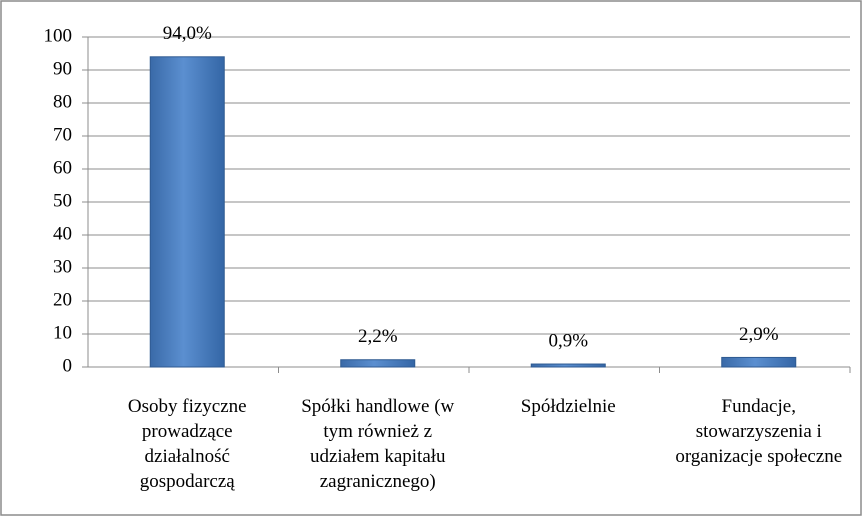 This screenshot has width=862, height=516. I want to click on y-tick-label: 20, so click(62, 299).